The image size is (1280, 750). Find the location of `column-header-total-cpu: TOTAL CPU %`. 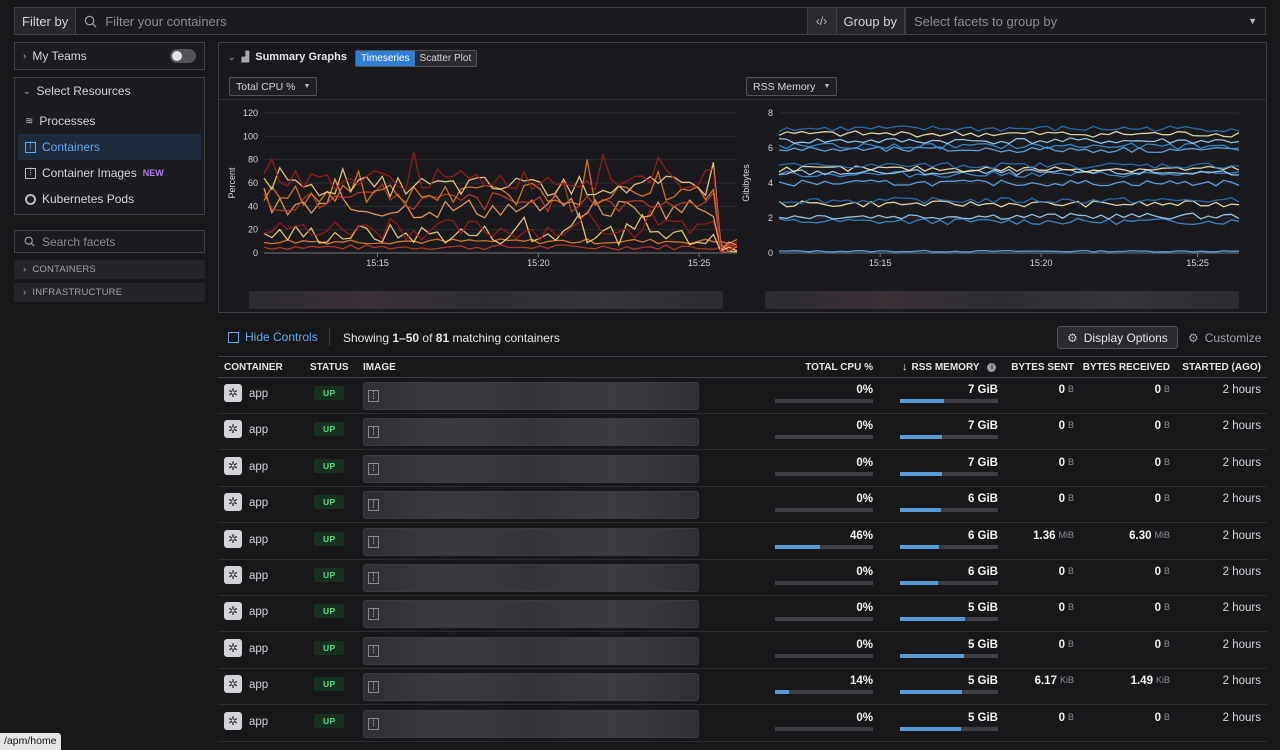

column-header-total-cpu: TOTAL CPU % is located at coordinates (839, 367).